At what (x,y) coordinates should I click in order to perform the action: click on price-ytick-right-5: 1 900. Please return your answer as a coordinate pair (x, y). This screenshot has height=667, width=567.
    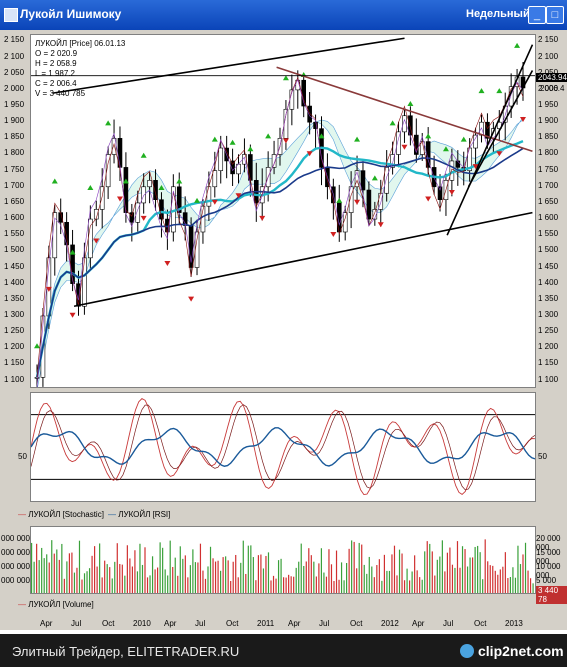
    Looking at the image, I should click on (548, 121).